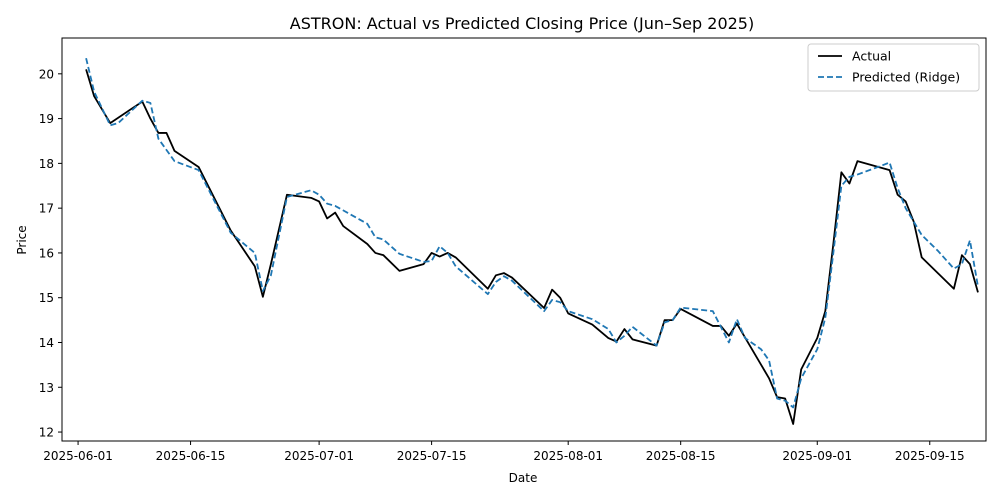  I want to click on legend-box, so click(893, 67).